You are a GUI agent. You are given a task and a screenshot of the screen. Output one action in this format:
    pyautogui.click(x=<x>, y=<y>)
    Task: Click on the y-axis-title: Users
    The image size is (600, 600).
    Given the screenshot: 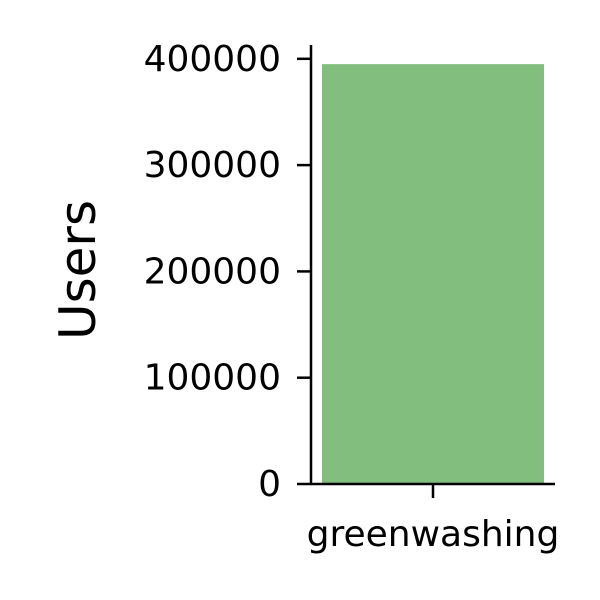 What is the action you would take?
    pyautogui.click(x=78, y=270)
    